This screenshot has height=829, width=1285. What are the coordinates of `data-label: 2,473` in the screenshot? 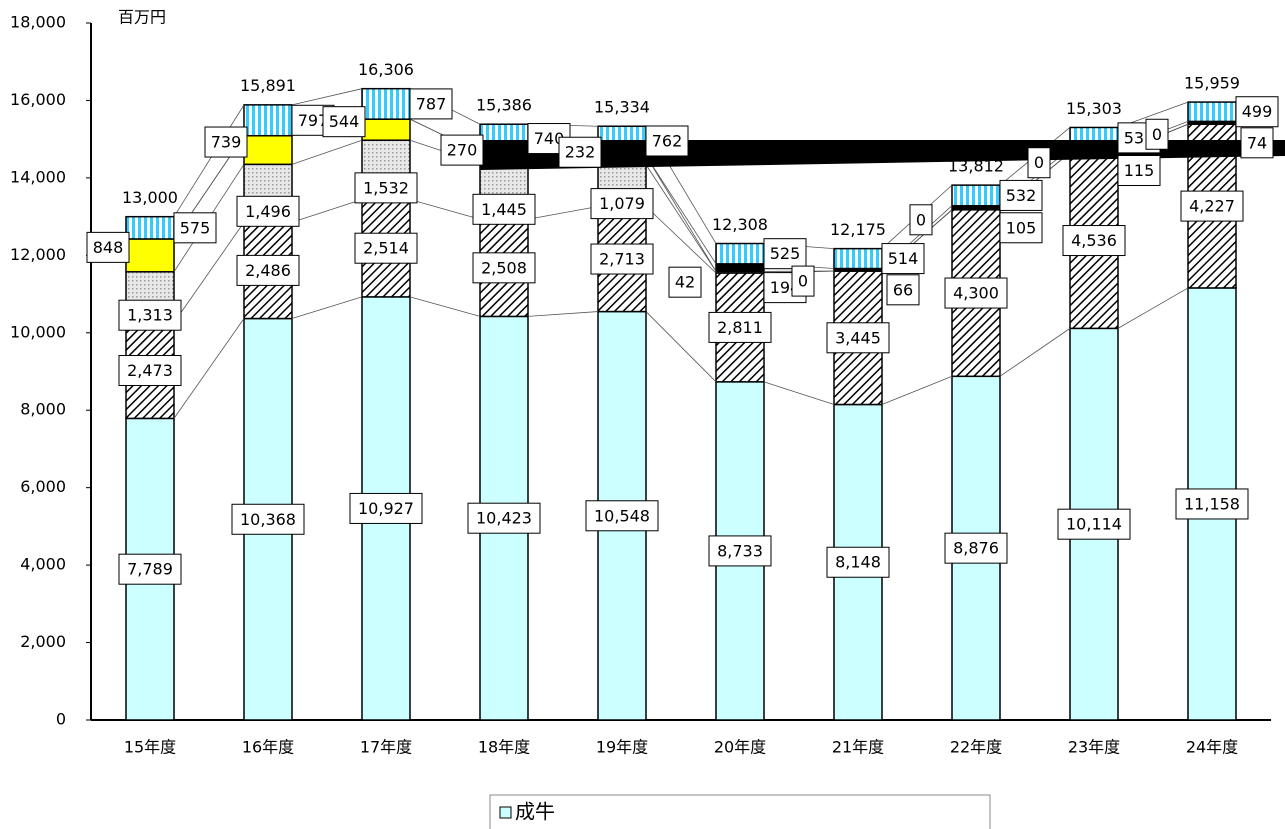 It's located at (150, 370).